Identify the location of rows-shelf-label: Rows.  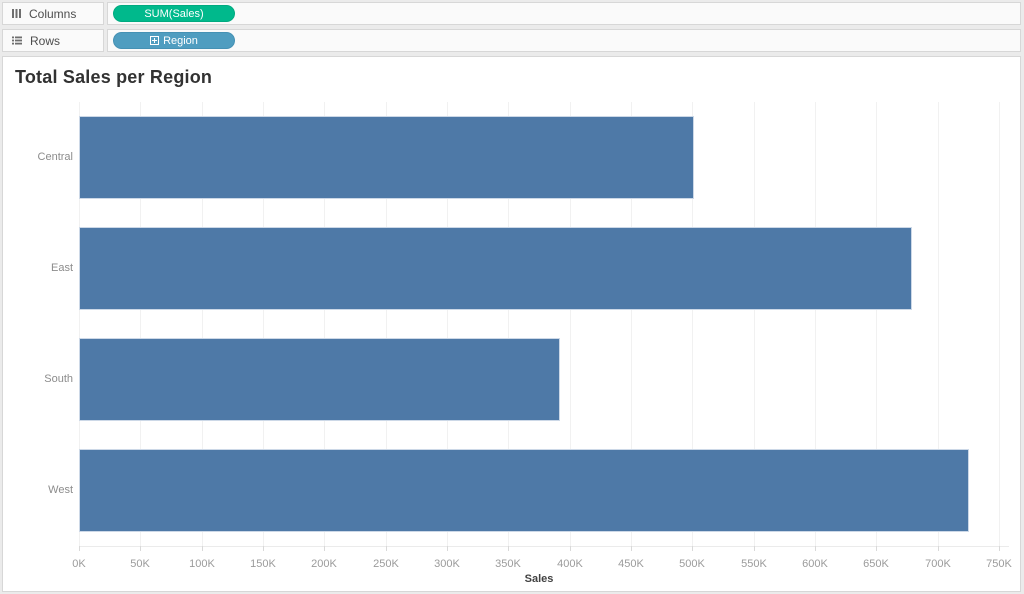
(45, 40).